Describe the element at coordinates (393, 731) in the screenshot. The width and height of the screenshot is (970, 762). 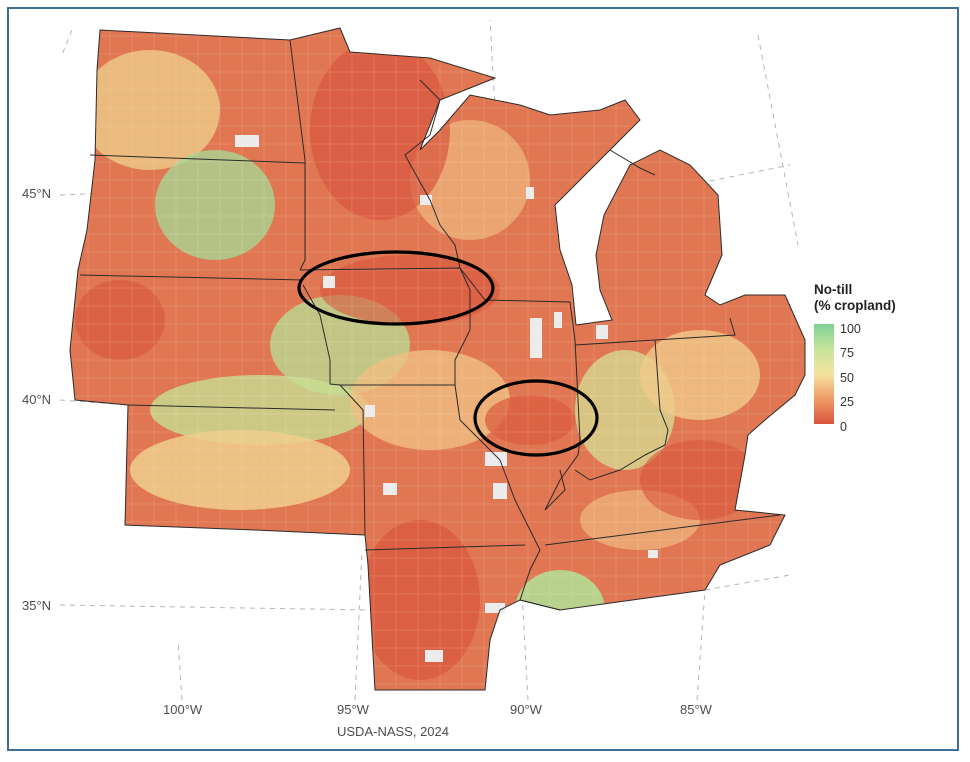
I see `source-caption: USDA-NASS, 2024` at that location.